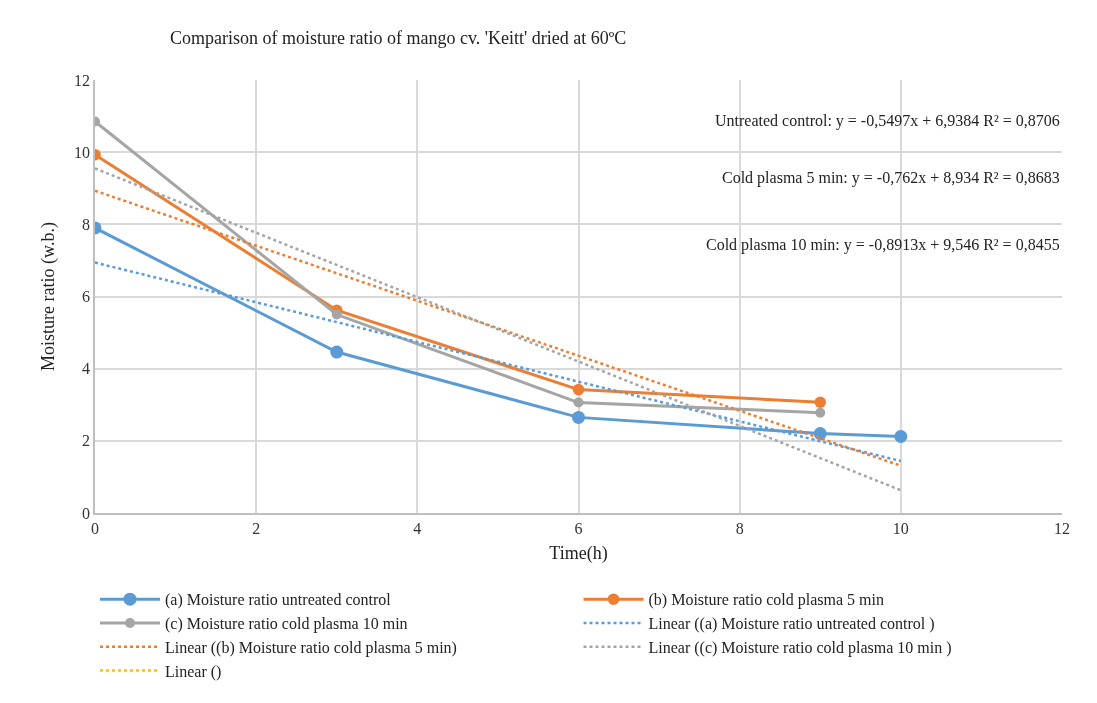 The width and height of the screenshot is (1097, 703). I want to click on chart-title: Comparison of moisture ratio of mango cv. 'Keitt' dried at 60ºC, so click(398, 38).